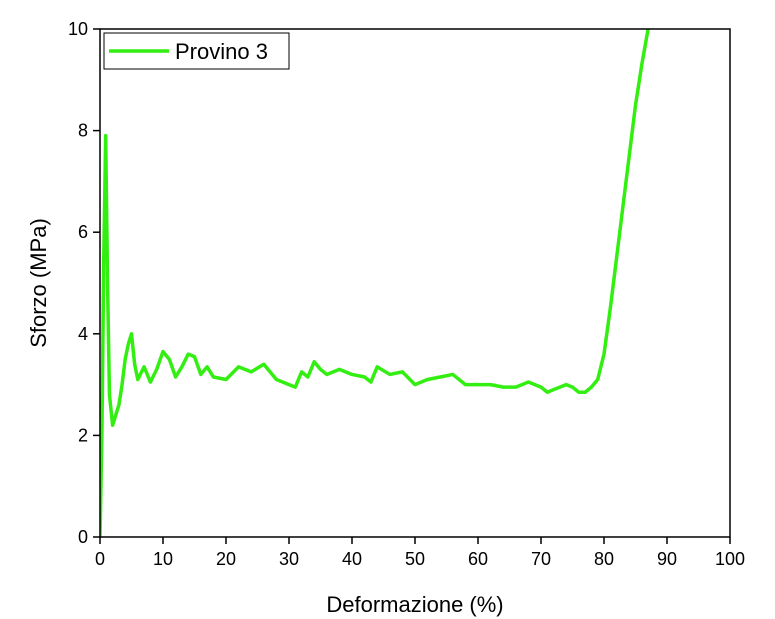  I want to click on x-tick-label: 50, so click(415, 559).